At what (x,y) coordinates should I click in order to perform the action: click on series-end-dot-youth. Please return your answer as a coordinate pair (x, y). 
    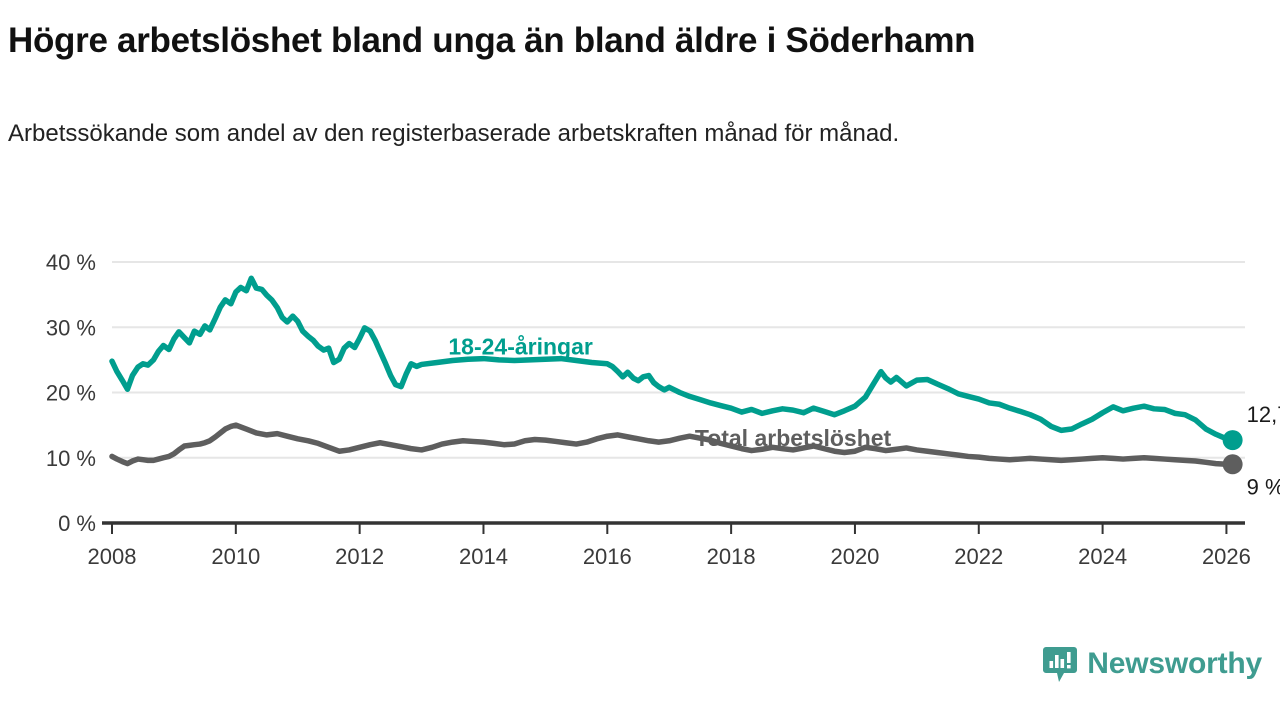
    Looking at the image, I should click on (1232, 440).